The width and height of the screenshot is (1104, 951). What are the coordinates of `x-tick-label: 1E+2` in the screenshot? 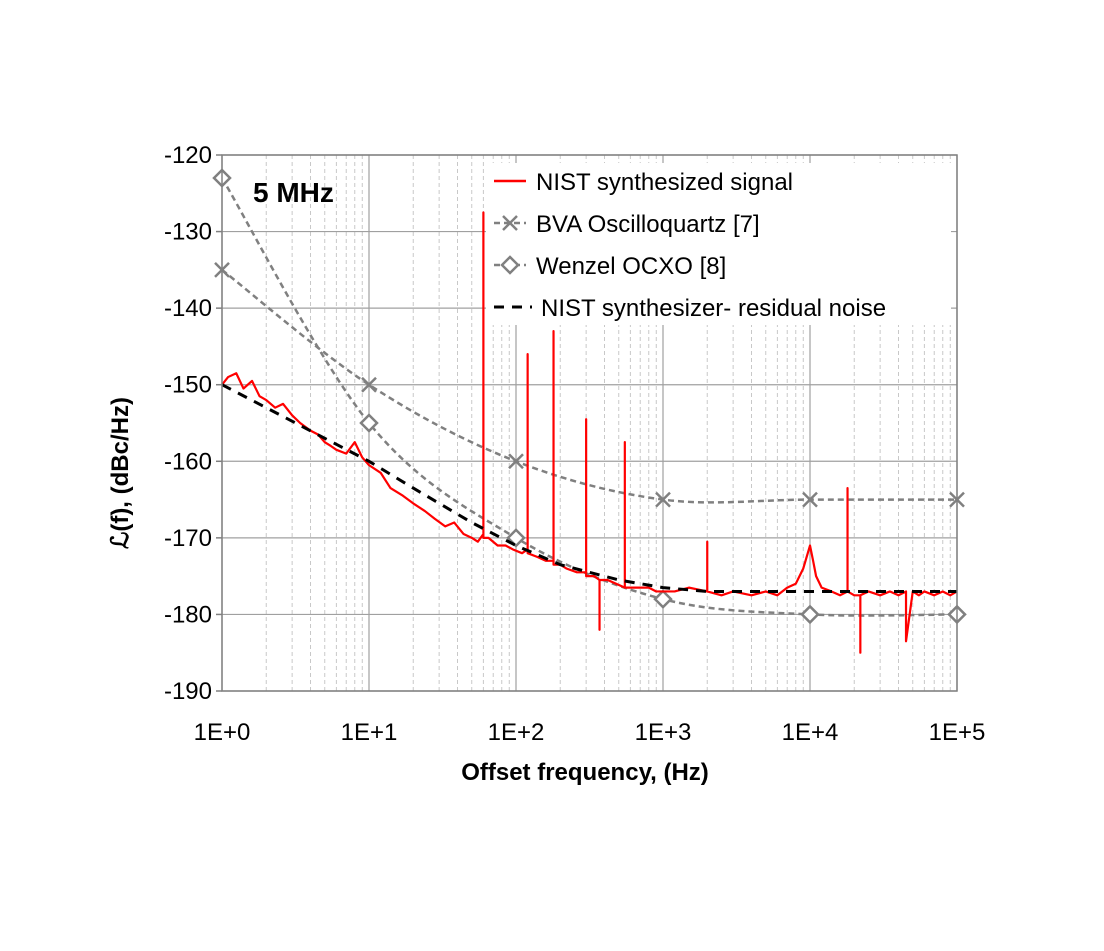 It's located at (516, 732).